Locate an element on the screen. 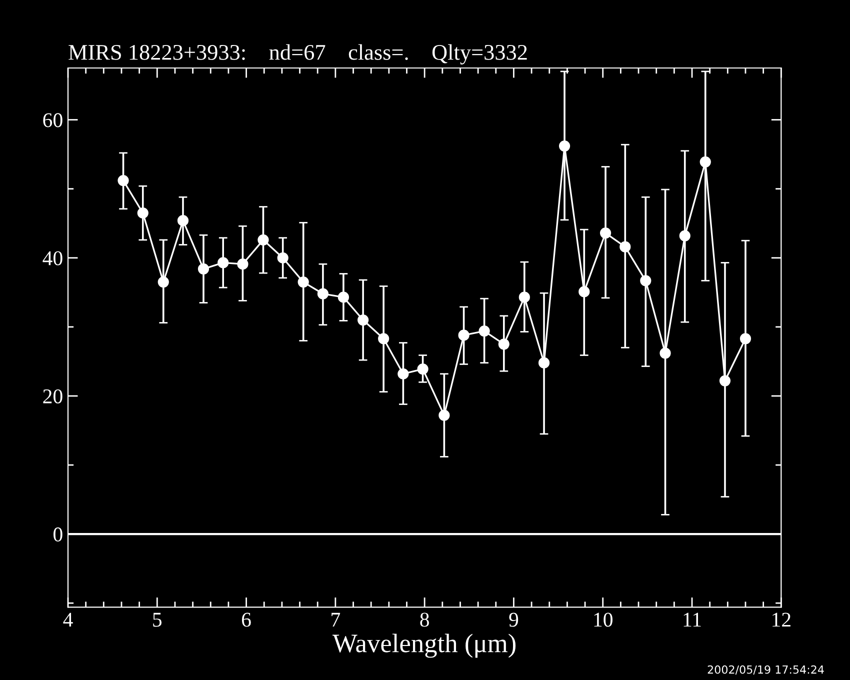 The height and width of the screenshot is (680, 850). y-tick-label: 20 is located at coordinates (52, 396).